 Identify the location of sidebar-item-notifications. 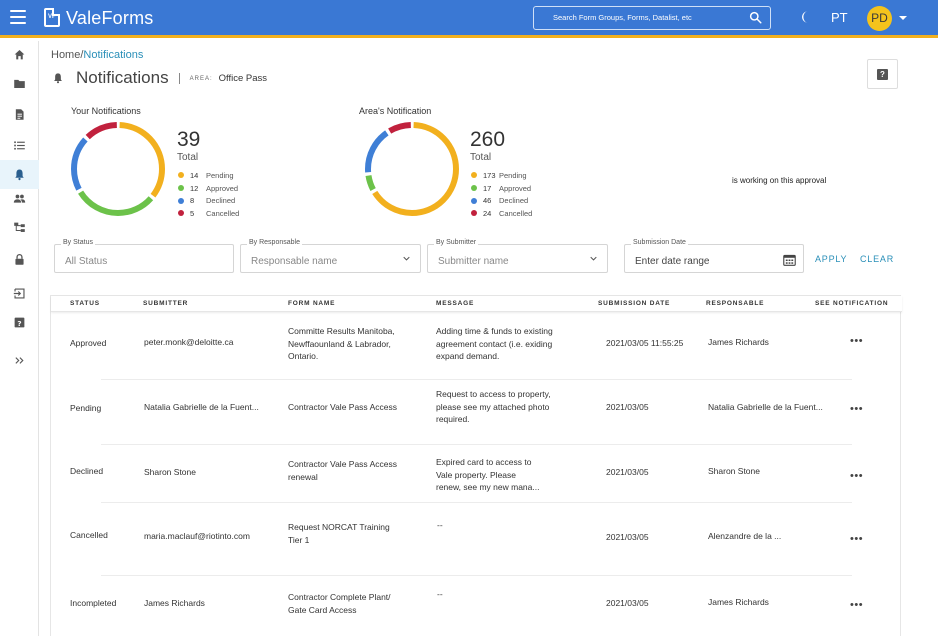
(19, 174).